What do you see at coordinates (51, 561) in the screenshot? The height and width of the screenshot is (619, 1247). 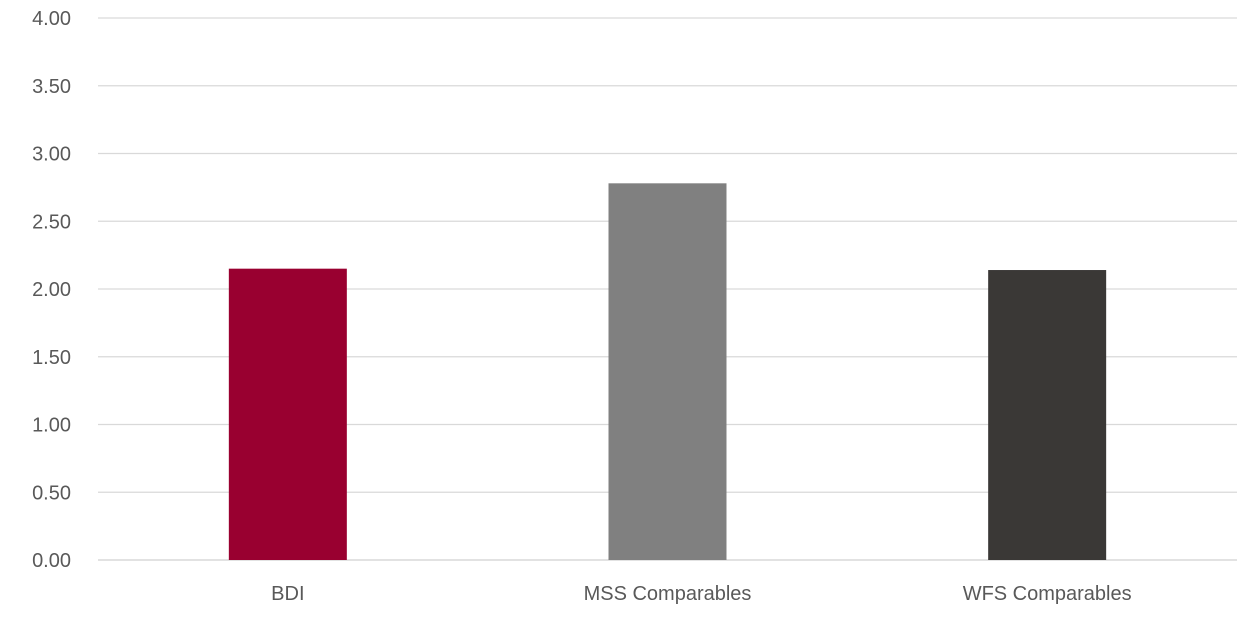 I see `y-tick-label: 0.00` at bounding box center [51, 561].